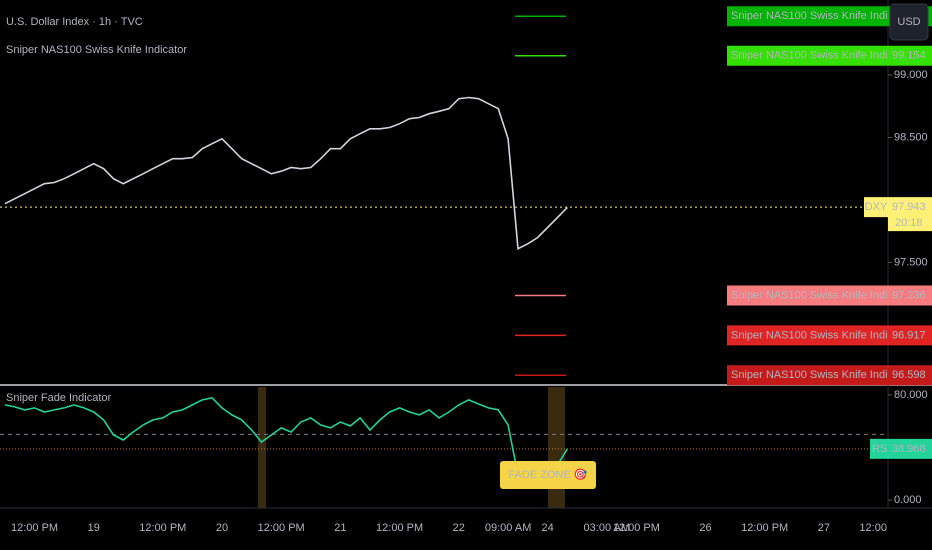 This screenshot has width=932, height=550. I want to click on tag-value: 97.236, so click(909, 295).